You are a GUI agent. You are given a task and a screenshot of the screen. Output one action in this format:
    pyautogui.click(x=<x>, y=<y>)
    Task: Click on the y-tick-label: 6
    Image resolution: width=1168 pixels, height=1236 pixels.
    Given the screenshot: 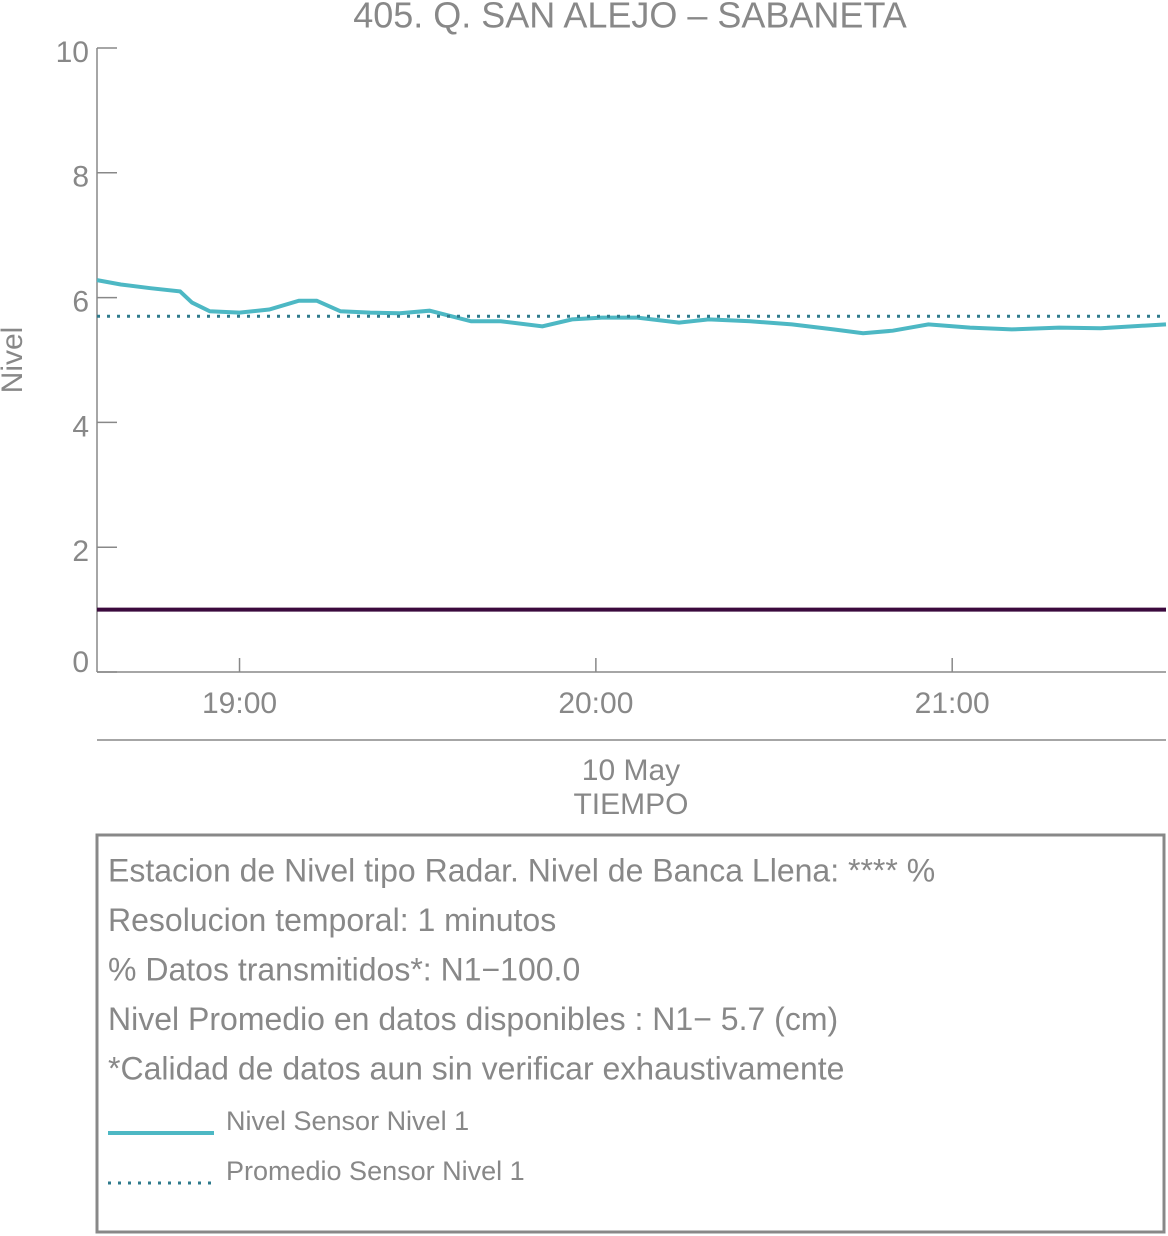 What is the action you would take?
    pyautogui.click(x=80, y=302)
    